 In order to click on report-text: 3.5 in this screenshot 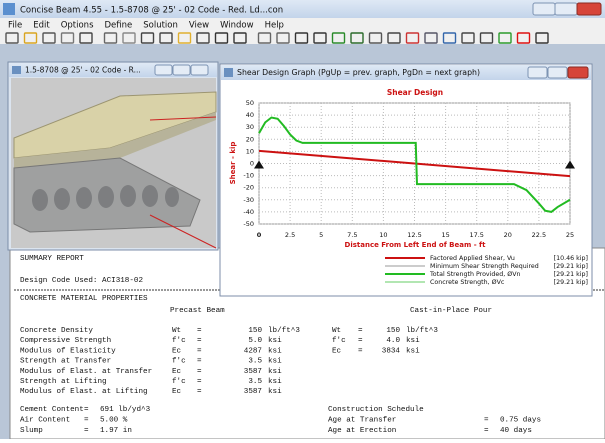, I will do `click(255, 362)`.